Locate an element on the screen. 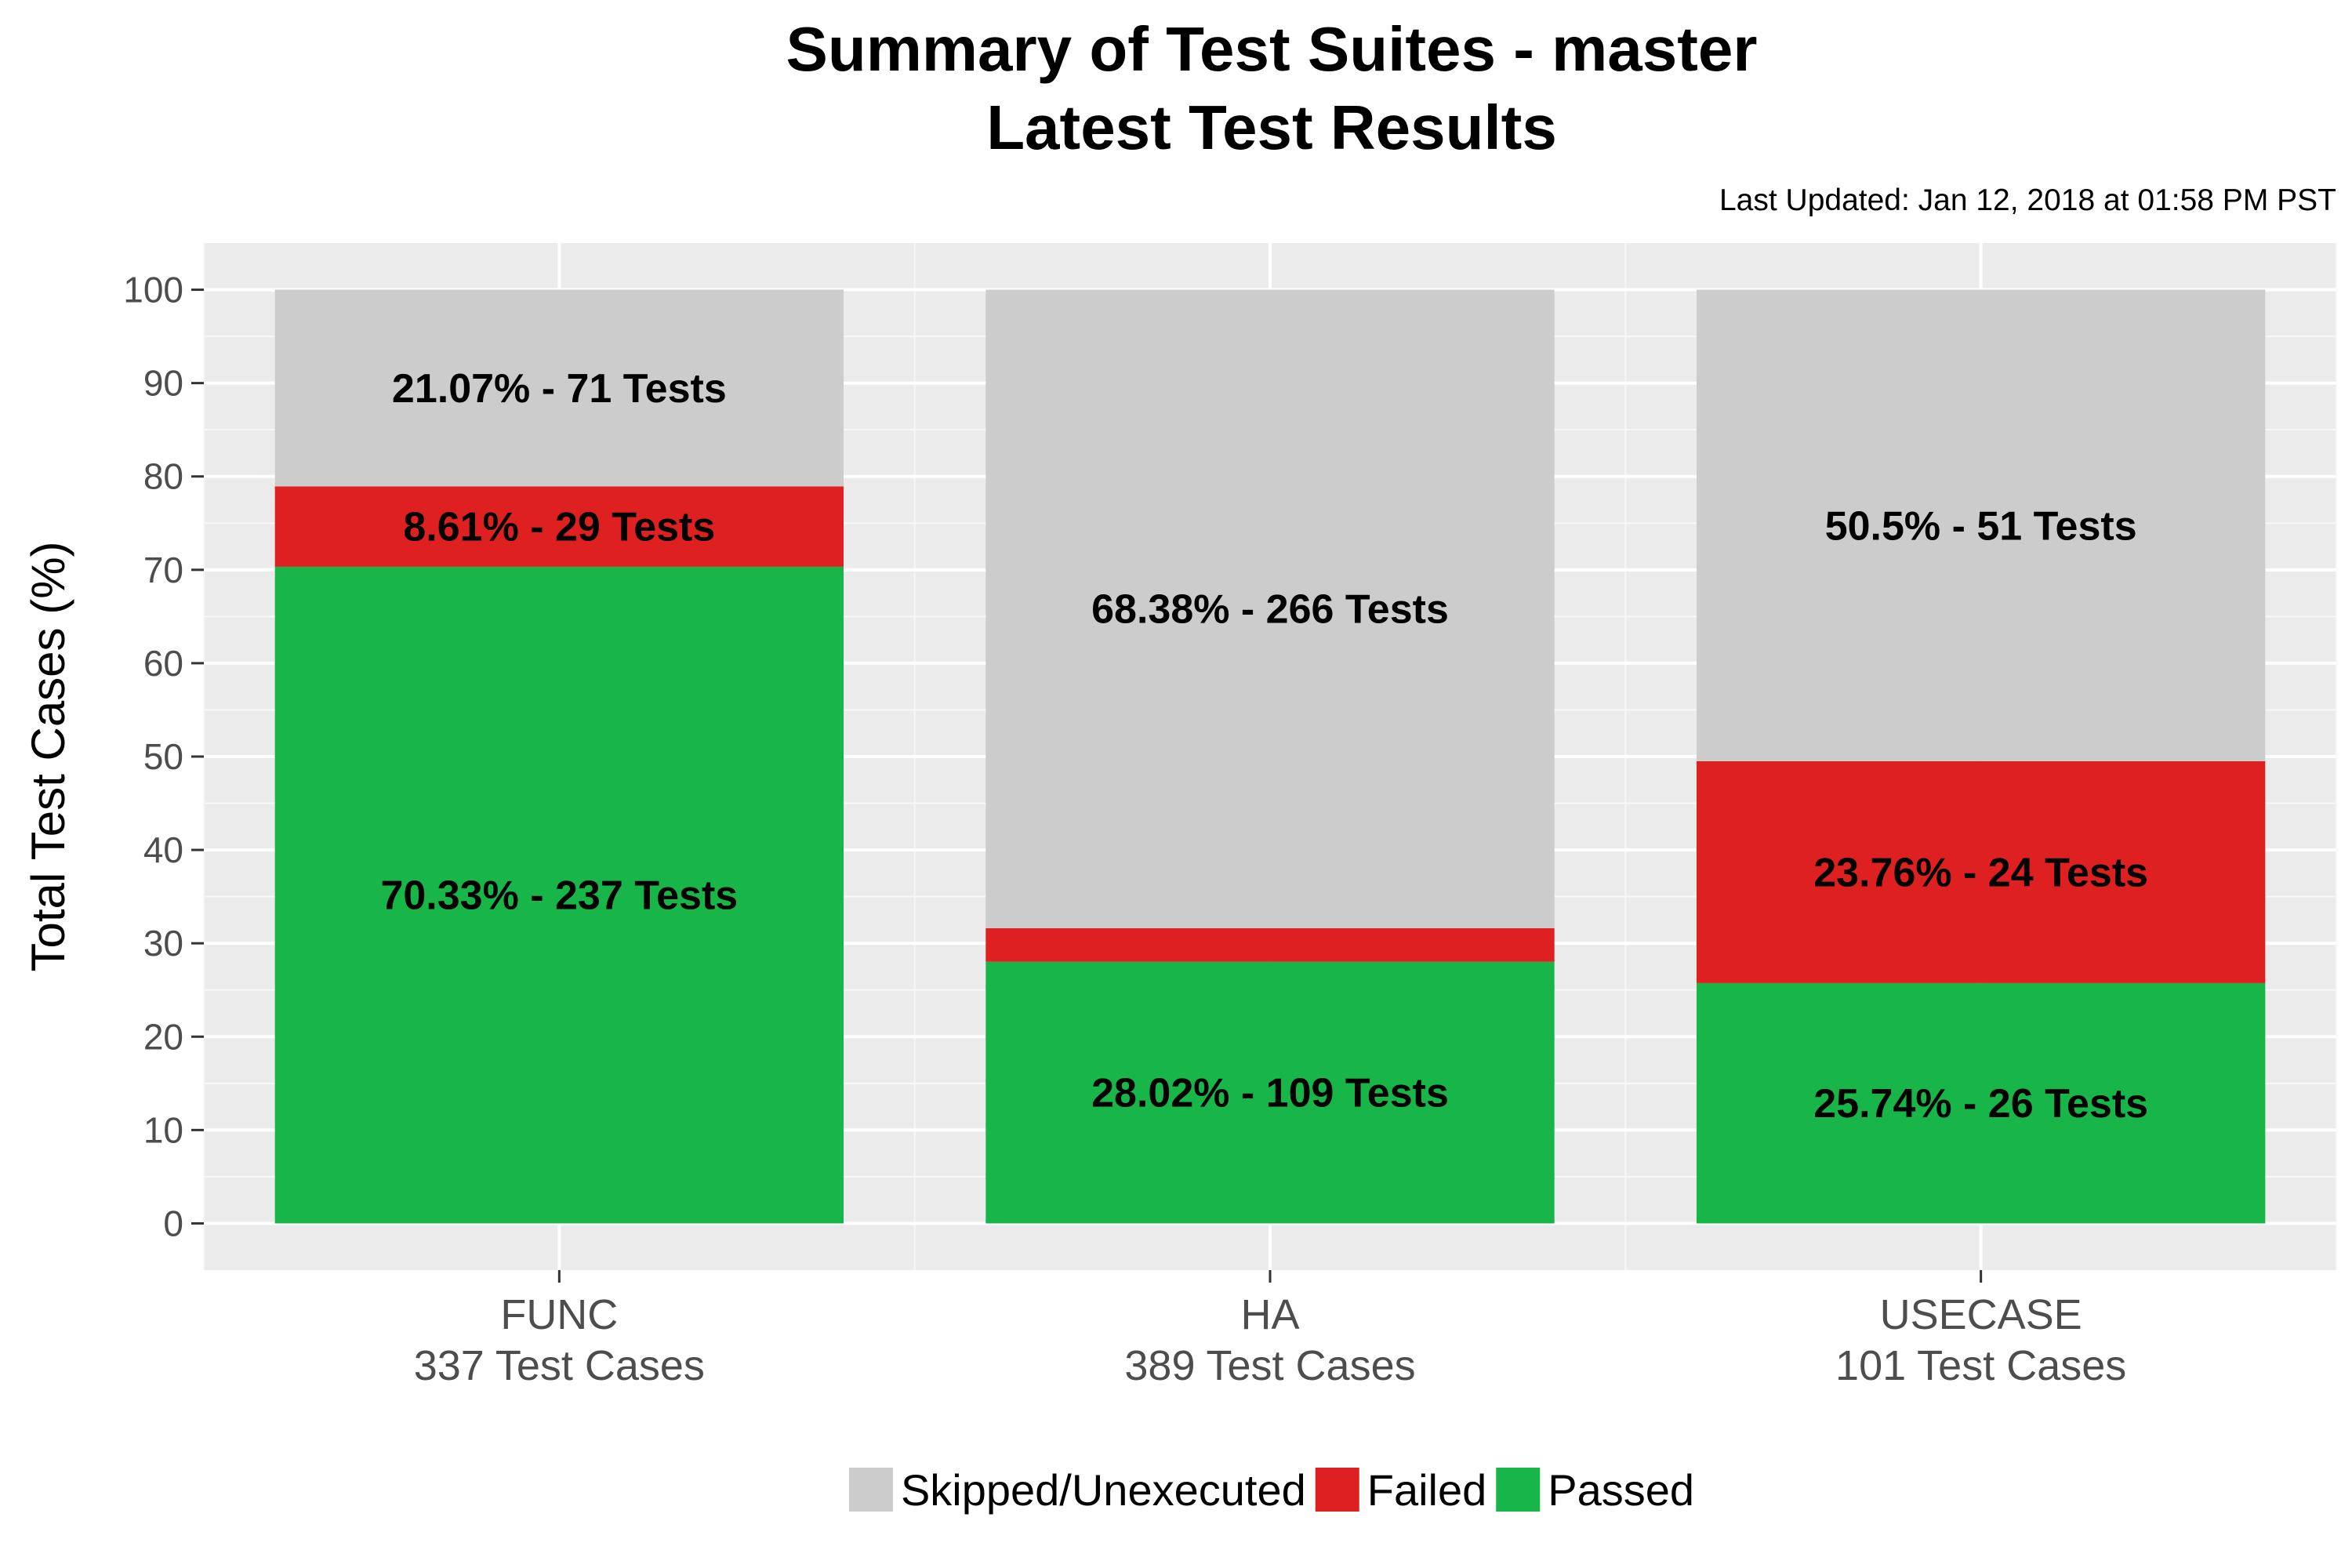 The width and height of the screenshot is (2352, 1568). bar-segment-skipped-unexecuted-func is located at coordinates (559, 388).